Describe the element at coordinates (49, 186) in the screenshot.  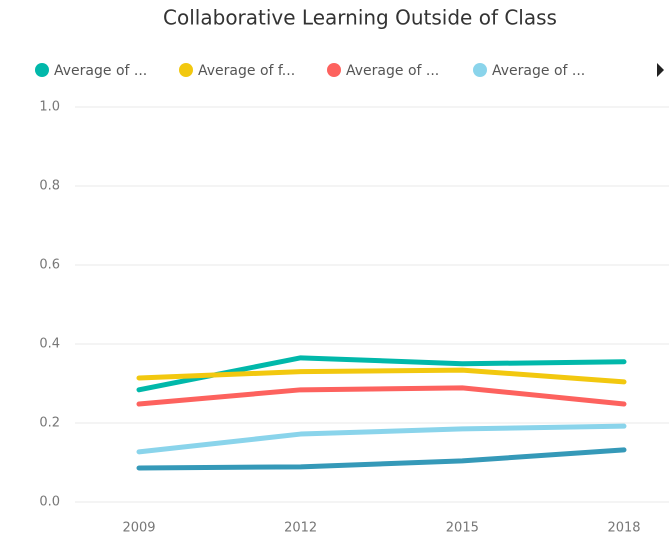
I see `y-tick-label: 0.8` at that location.